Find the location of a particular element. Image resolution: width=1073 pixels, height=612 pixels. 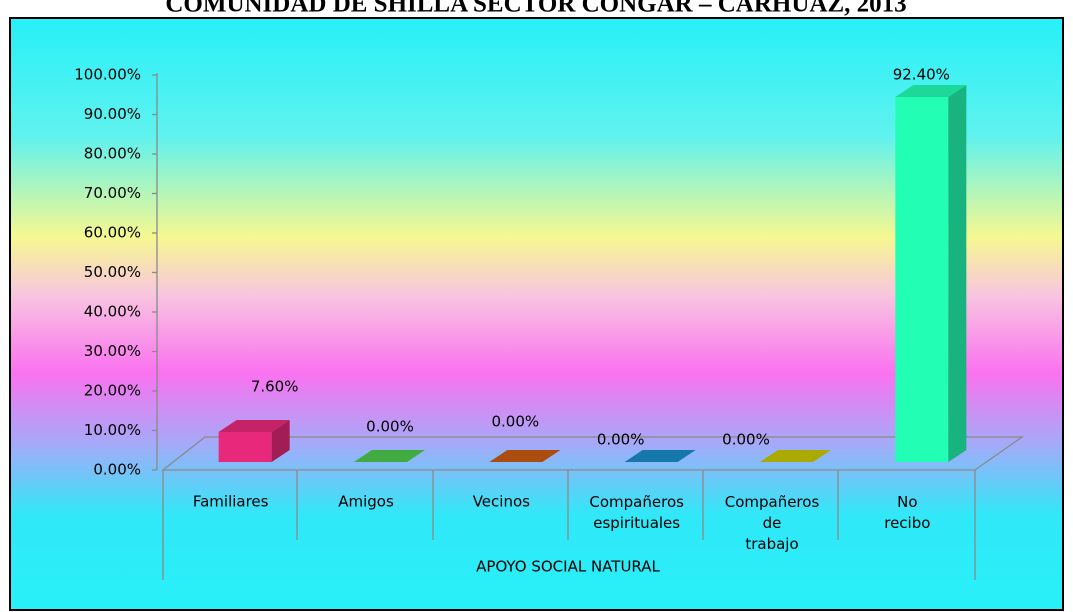

data-label: 7.60% is located at coordinates (275, 386).